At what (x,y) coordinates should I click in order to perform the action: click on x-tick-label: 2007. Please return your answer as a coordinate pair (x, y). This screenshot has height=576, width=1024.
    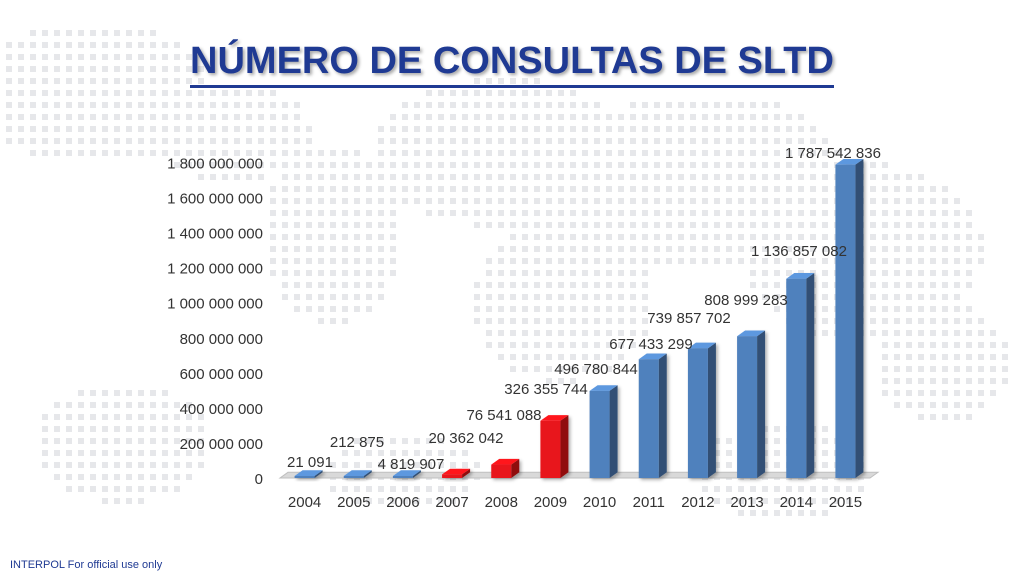
    Looking at the image, I should click on (451, 502).